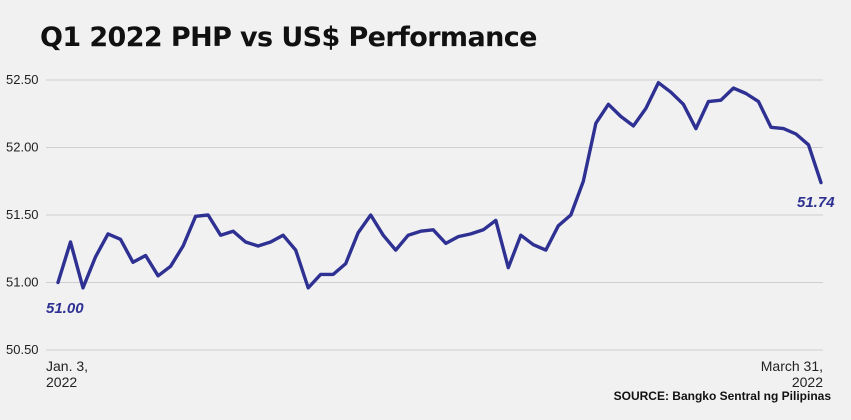 The height and width of the screenshot is (420, 851). What do you see at coordinates (22, 147) in the screenshot?
I see `y-tick-label: 52.00` at bounding box center [22, 147].